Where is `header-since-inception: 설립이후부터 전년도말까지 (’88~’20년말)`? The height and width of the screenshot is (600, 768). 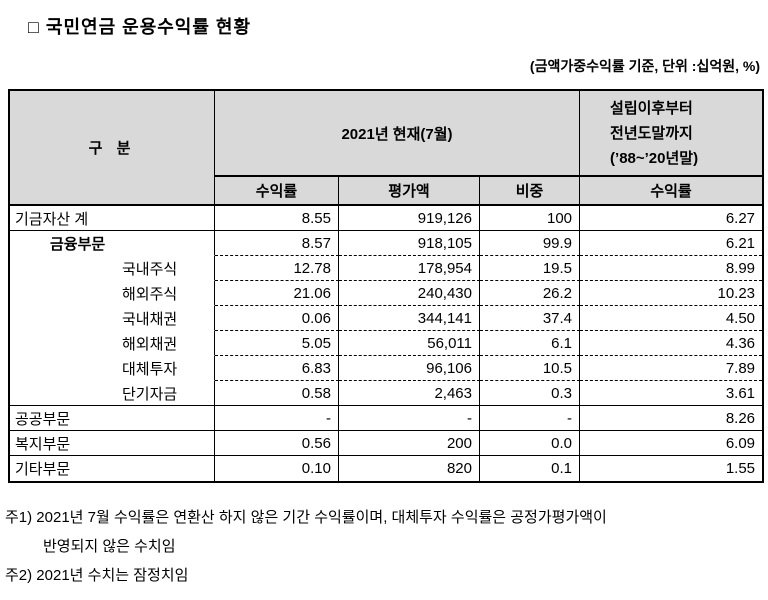
header-since-inception: 설립이후부터 전년도말까지 (’88~’20년말) is located at coordinates (671, 134).